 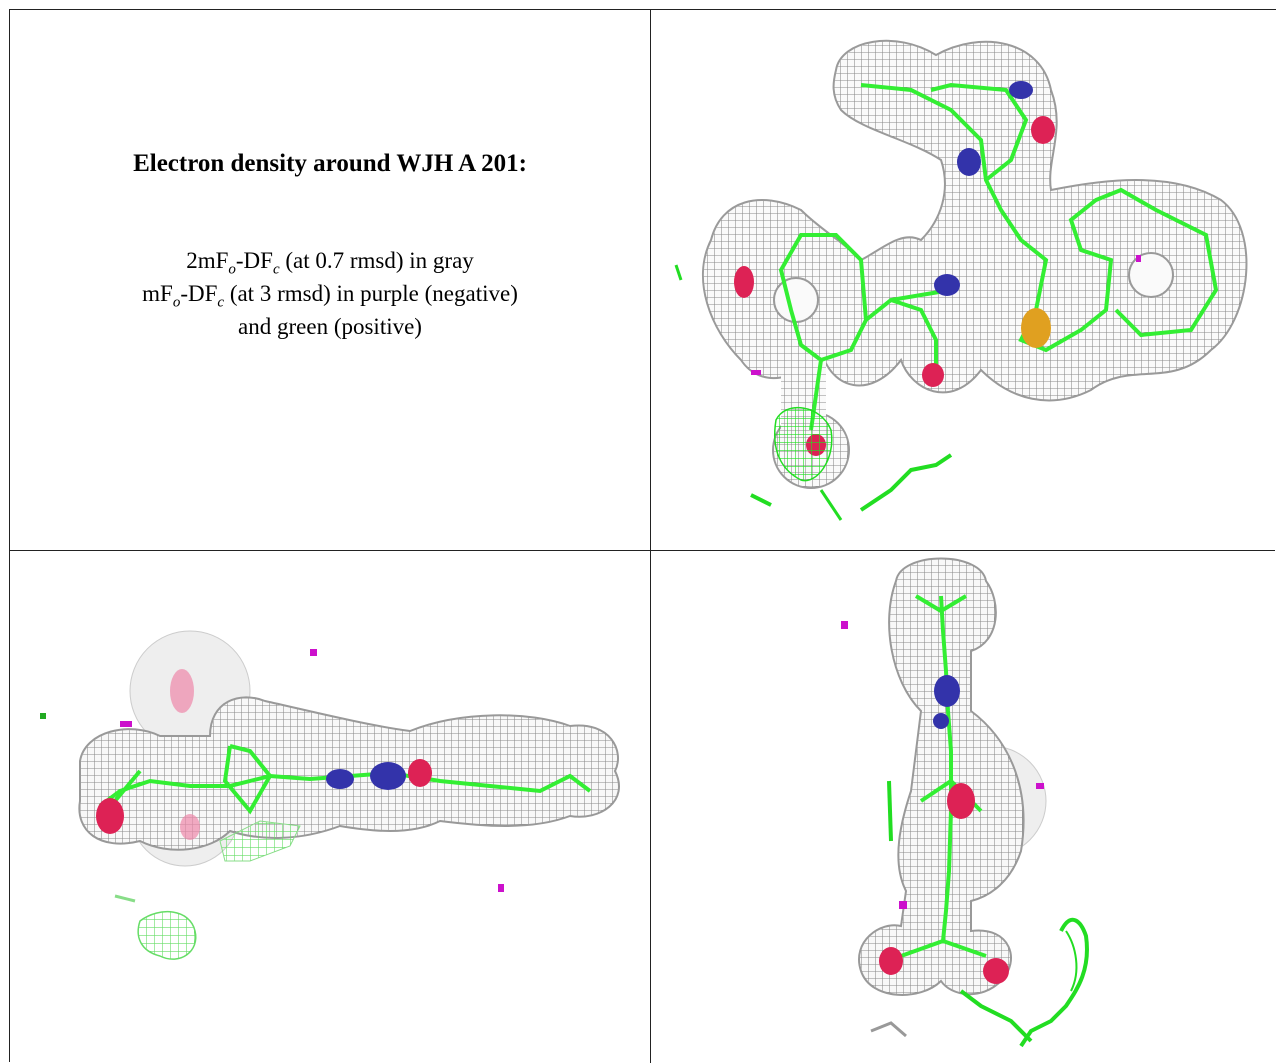 I want to click on mesh-2fofc-fragment, so click(x=888, y=1029).